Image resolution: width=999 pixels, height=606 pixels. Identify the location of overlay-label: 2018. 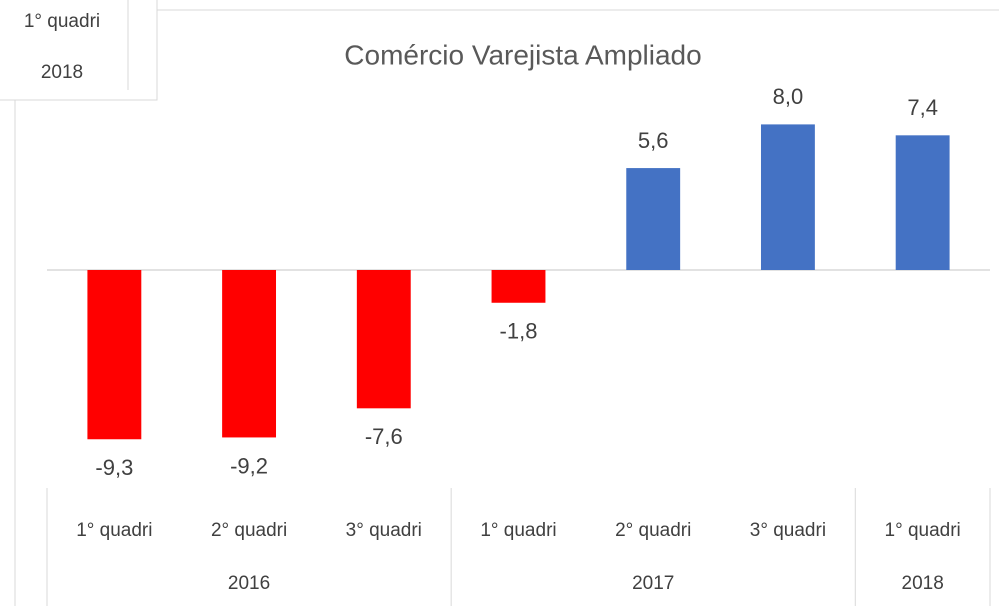
(62, 72).